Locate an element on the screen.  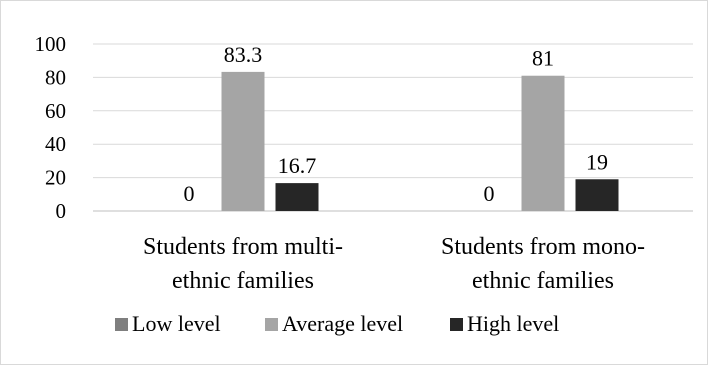
legend-label: Low level is located at coordinates (176, 323).